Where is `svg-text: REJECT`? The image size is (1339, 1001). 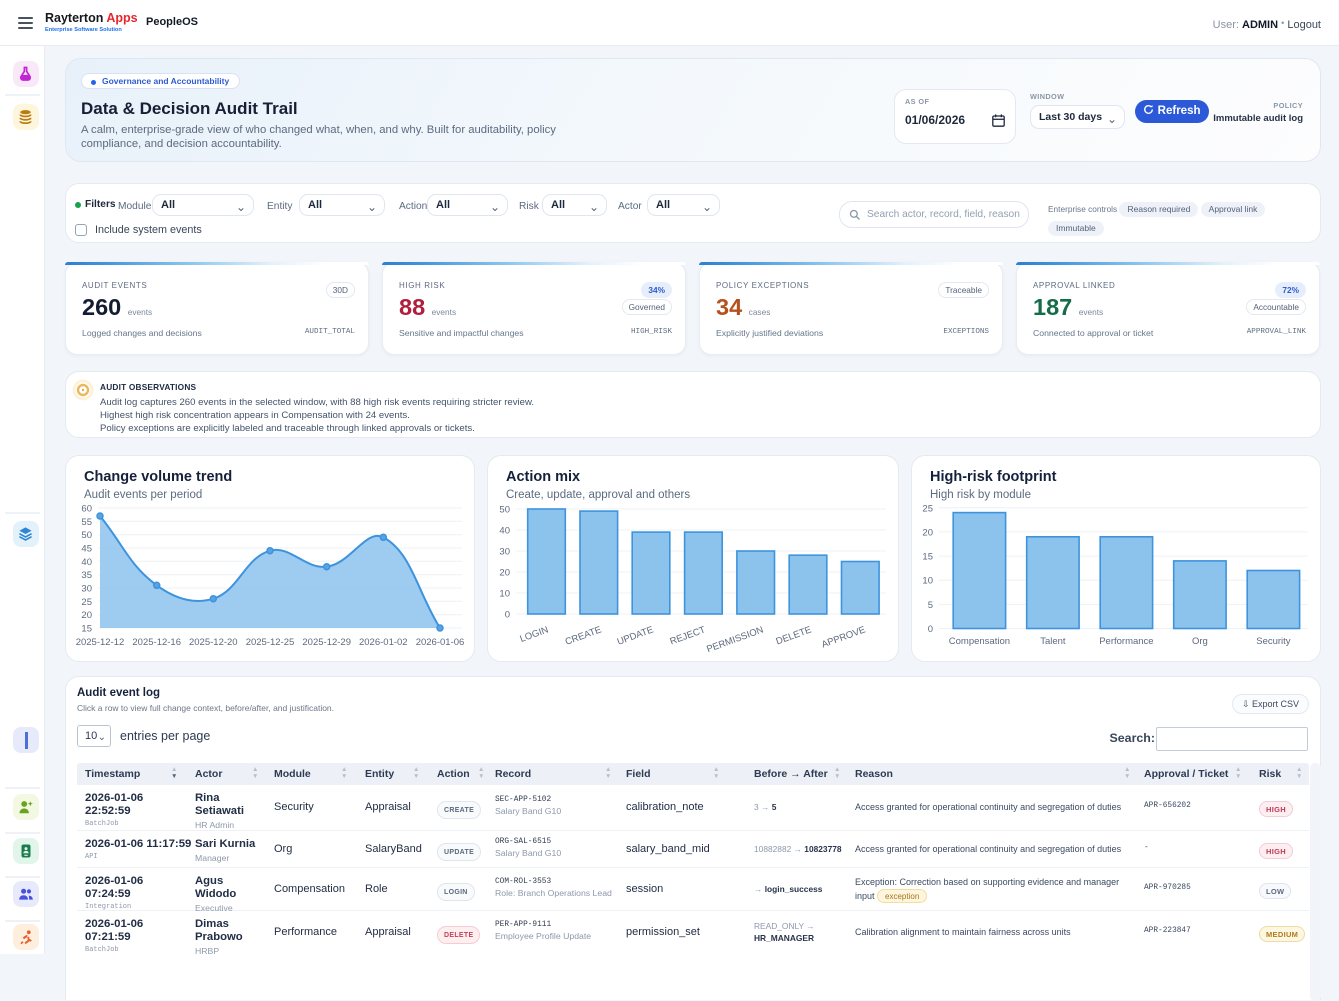
svg-text: REJECT is located at coordinates (688, 635).